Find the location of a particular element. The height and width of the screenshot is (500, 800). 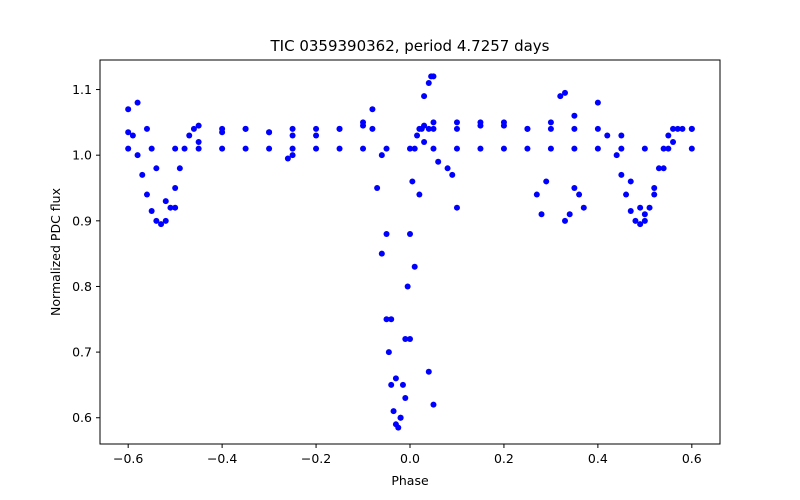

x-tick-label: 0.0 is located at coordinates (410, 458).